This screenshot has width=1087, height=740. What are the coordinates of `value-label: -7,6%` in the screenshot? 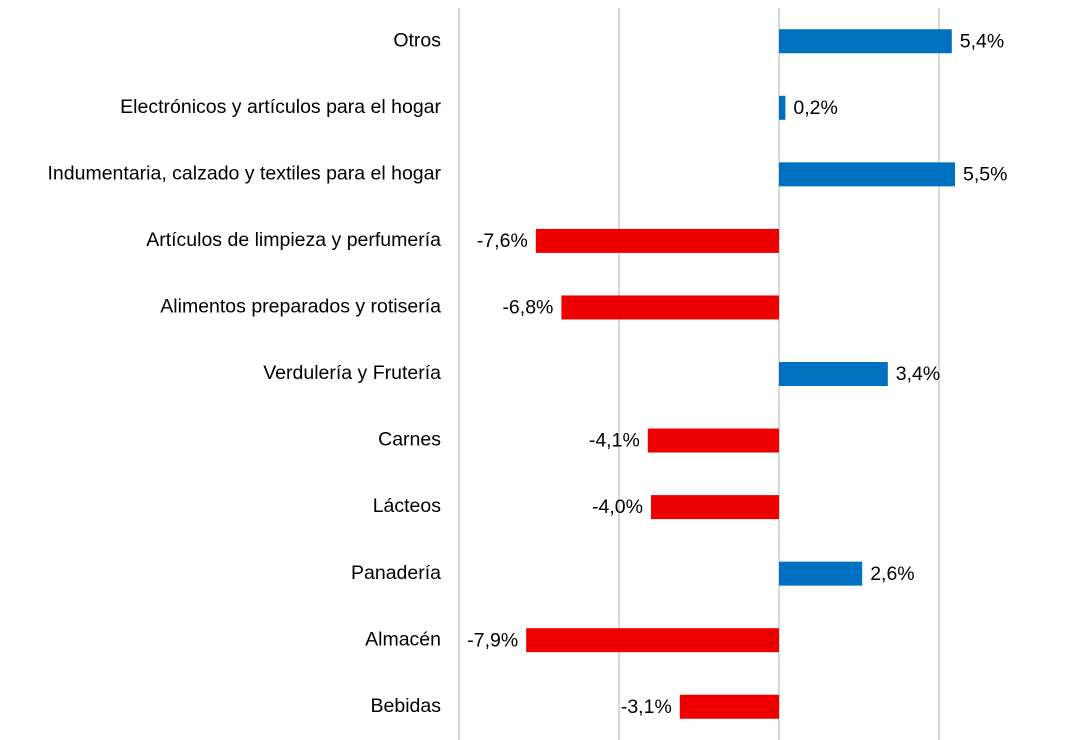 It's located at (502, 241).